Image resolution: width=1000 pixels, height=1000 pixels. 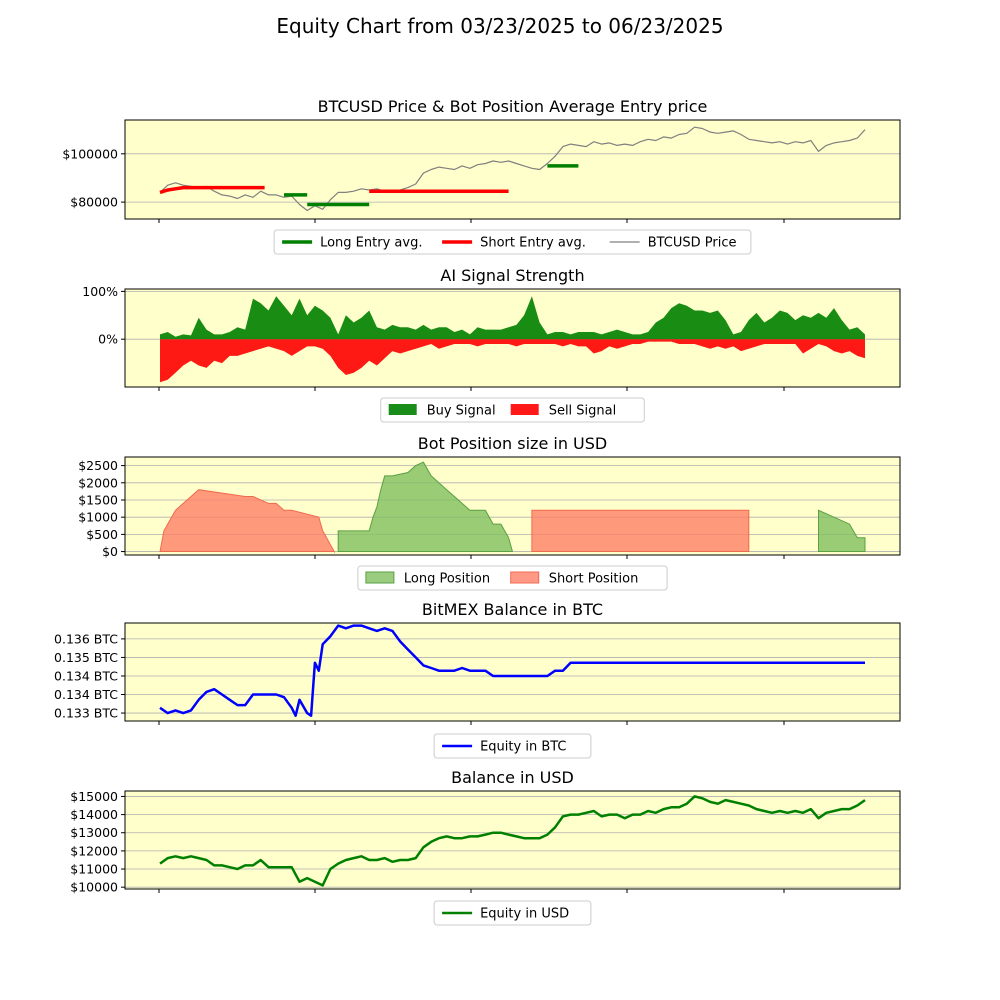 I want to click on plot-area-bitmex-balance-in-btc, so click(x=512, y=672).